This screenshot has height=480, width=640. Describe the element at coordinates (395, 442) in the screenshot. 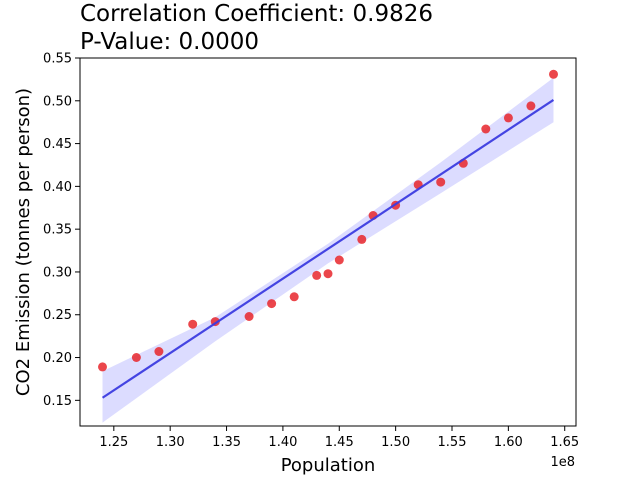

I see `x-tick-label: 1.50` at that location.